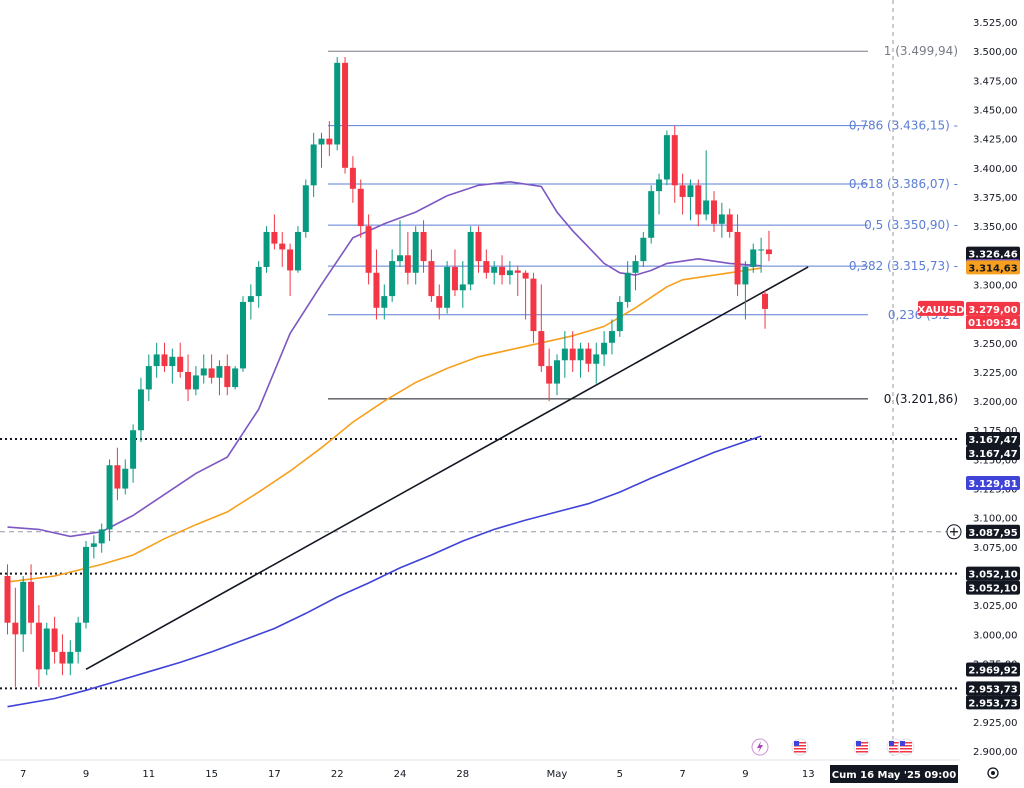 The image size is (1024, 788). Describe the element at coordinates (992, 670) in the screenshot. I see `price-badge-text: 2.969,92` at that location.